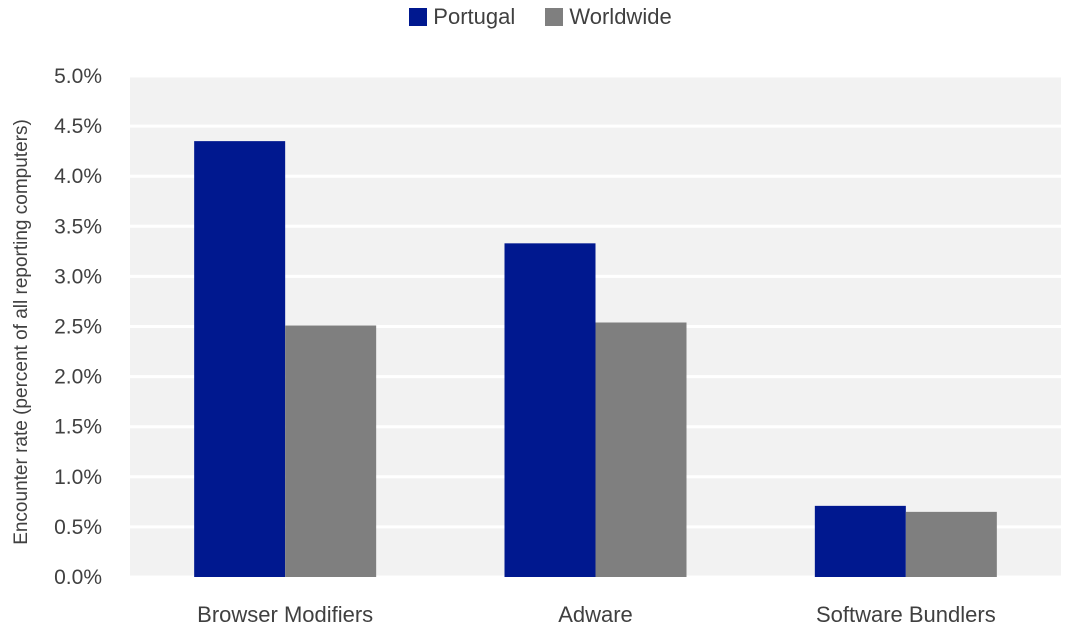 The width and height of the screenshot is (1081, 634). I want to click on y-tick-label: 4.0%, so click(78, 176).